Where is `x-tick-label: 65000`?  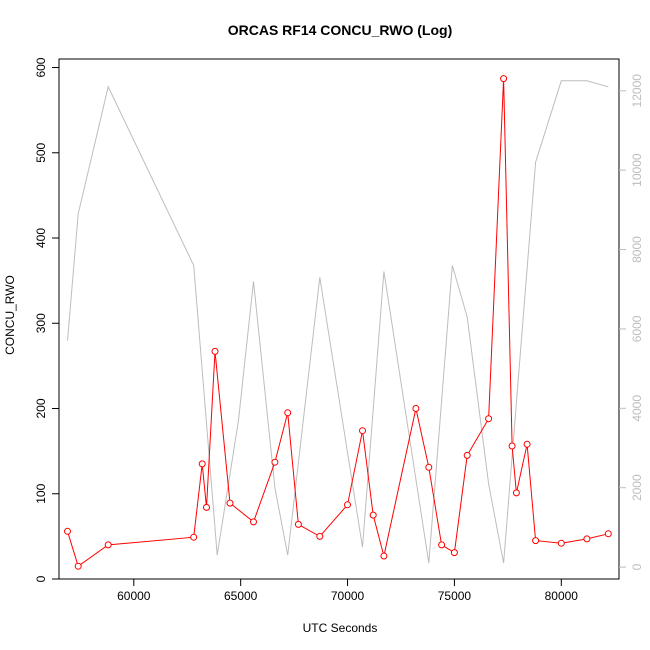
x-tick-label: 65000 is located at coordinates (241, 596).